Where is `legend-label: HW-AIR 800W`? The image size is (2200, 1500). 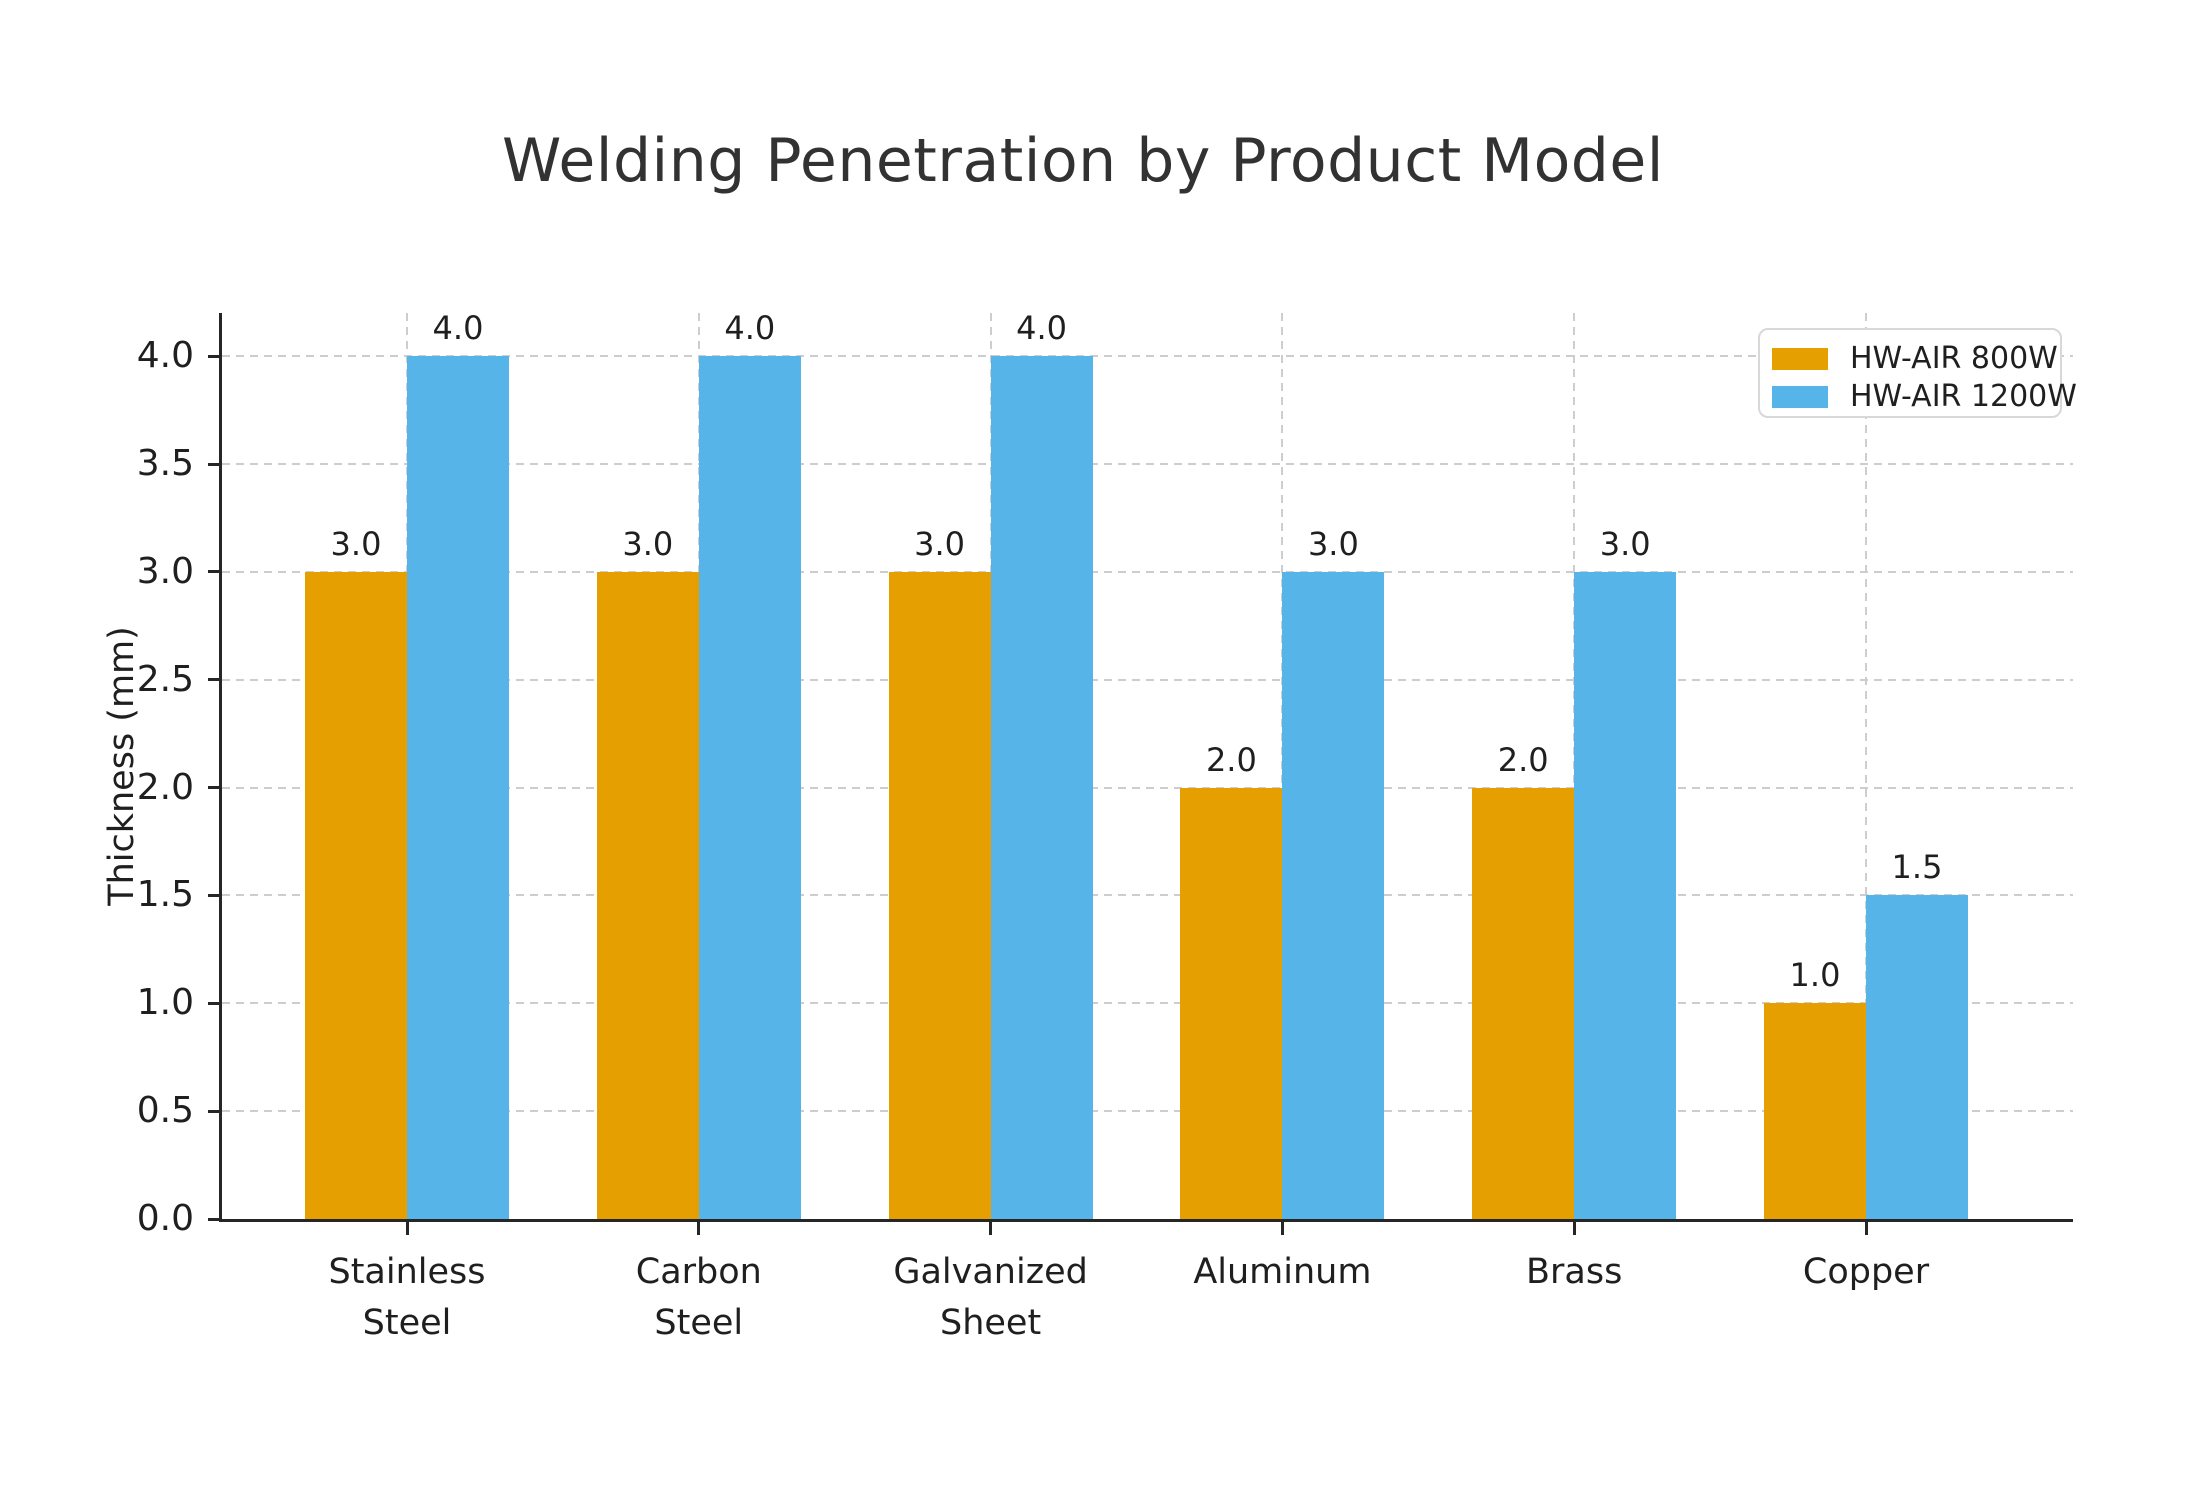 legend-label: HW-AIR 800W is located at coordinates (1954, 358).